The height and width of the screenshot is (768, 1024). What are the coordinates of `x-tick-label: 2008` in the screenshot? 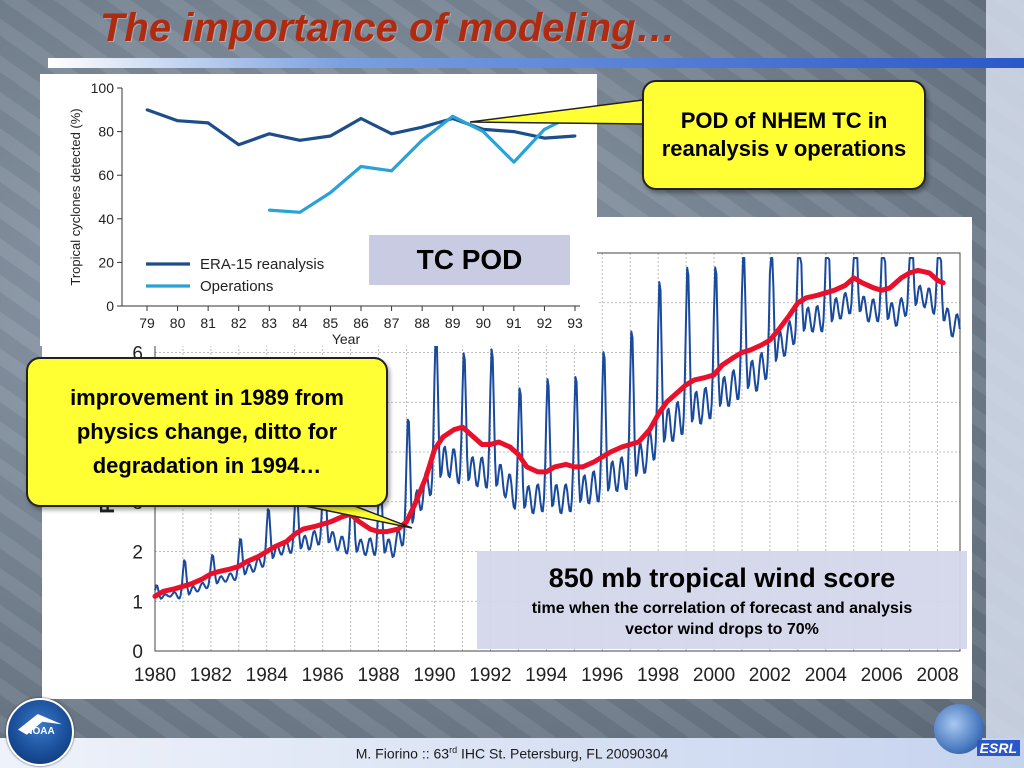 It's located at (937, 675).